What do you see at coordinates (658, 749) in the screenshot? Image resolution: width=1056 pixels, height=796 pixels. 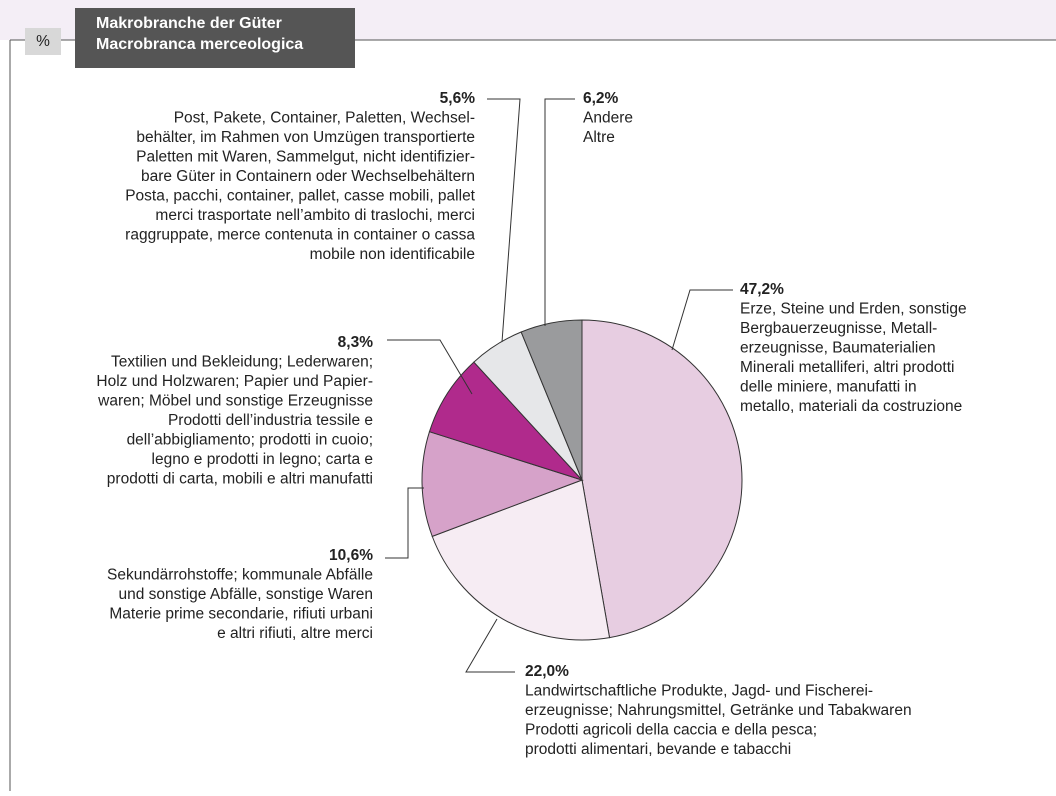 I see `slice-label: prodotti alimentari, bevande e tabacchi` at bounding box center [658, 749].